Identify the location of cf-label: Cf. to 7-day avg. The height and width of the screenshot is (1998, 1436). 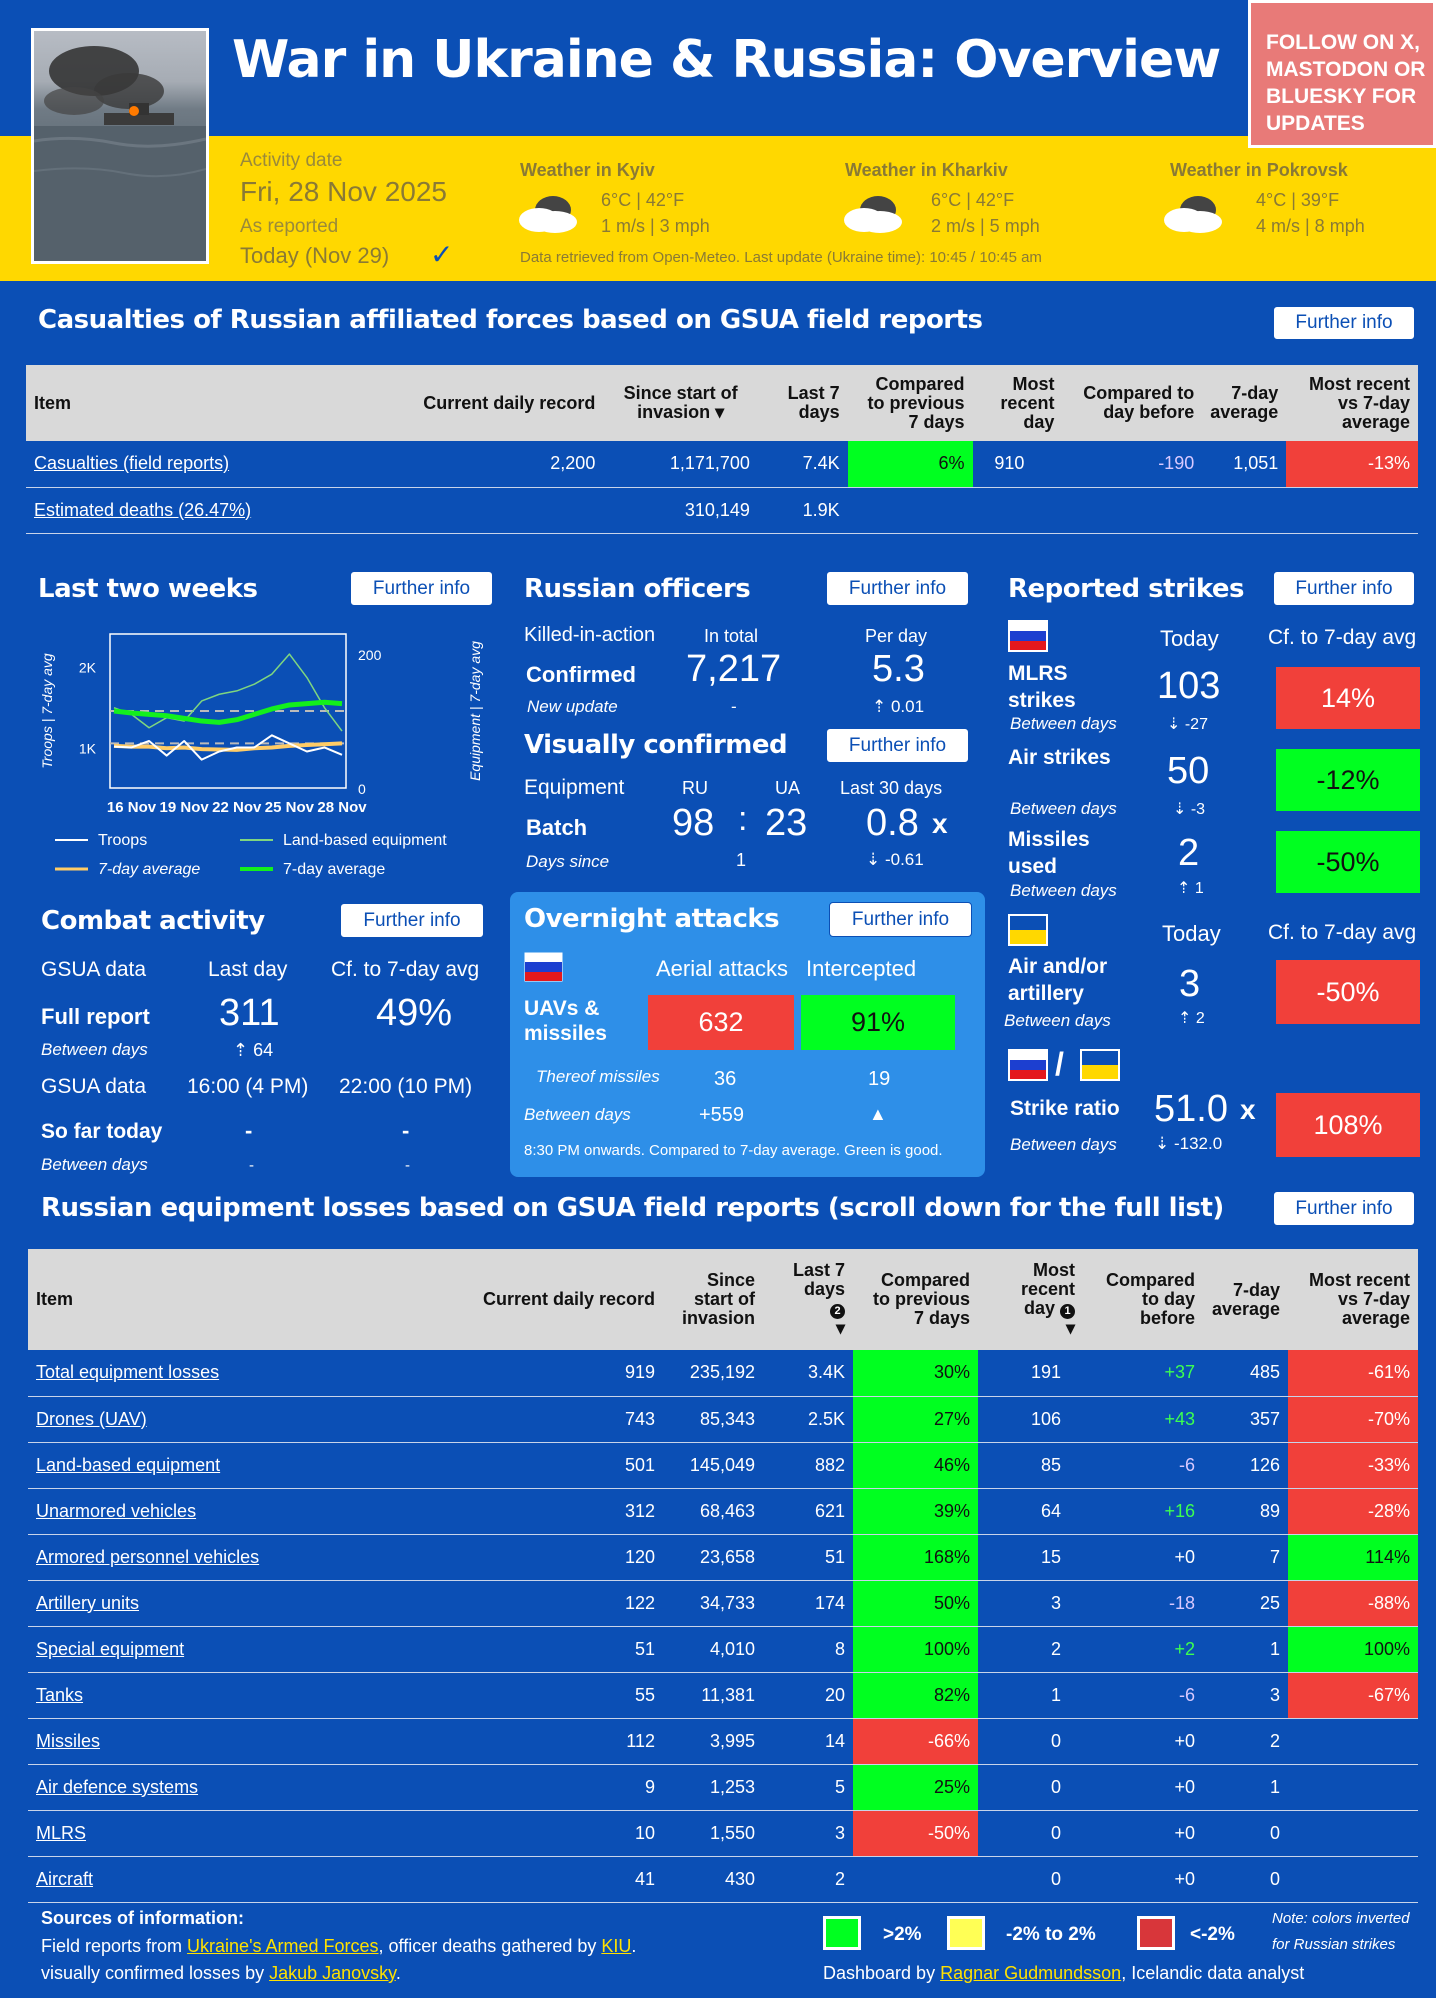
(405, 969).